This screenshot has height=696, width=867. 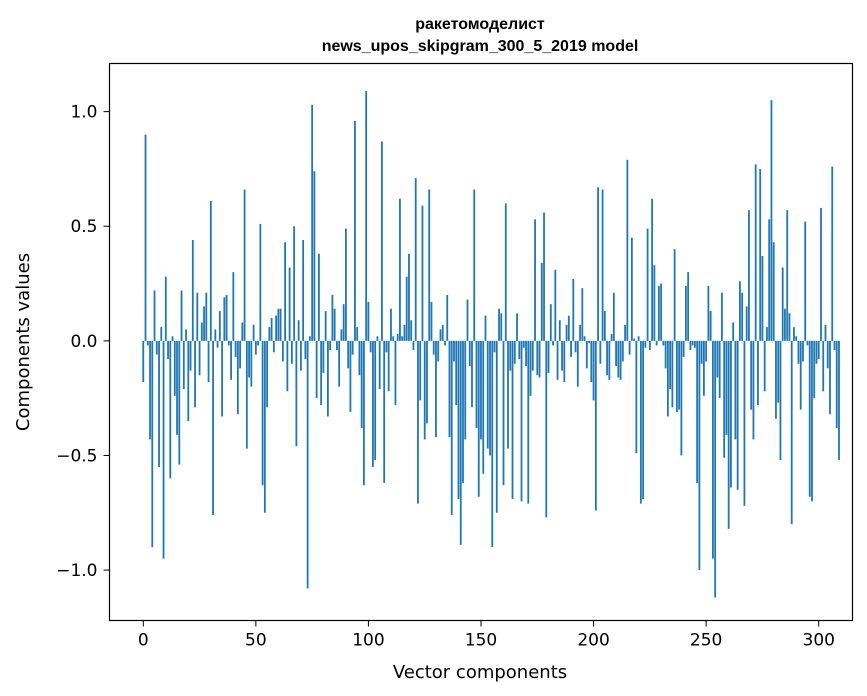 I want to click on y-axis-label: Components values, so click(x=23, y=342).